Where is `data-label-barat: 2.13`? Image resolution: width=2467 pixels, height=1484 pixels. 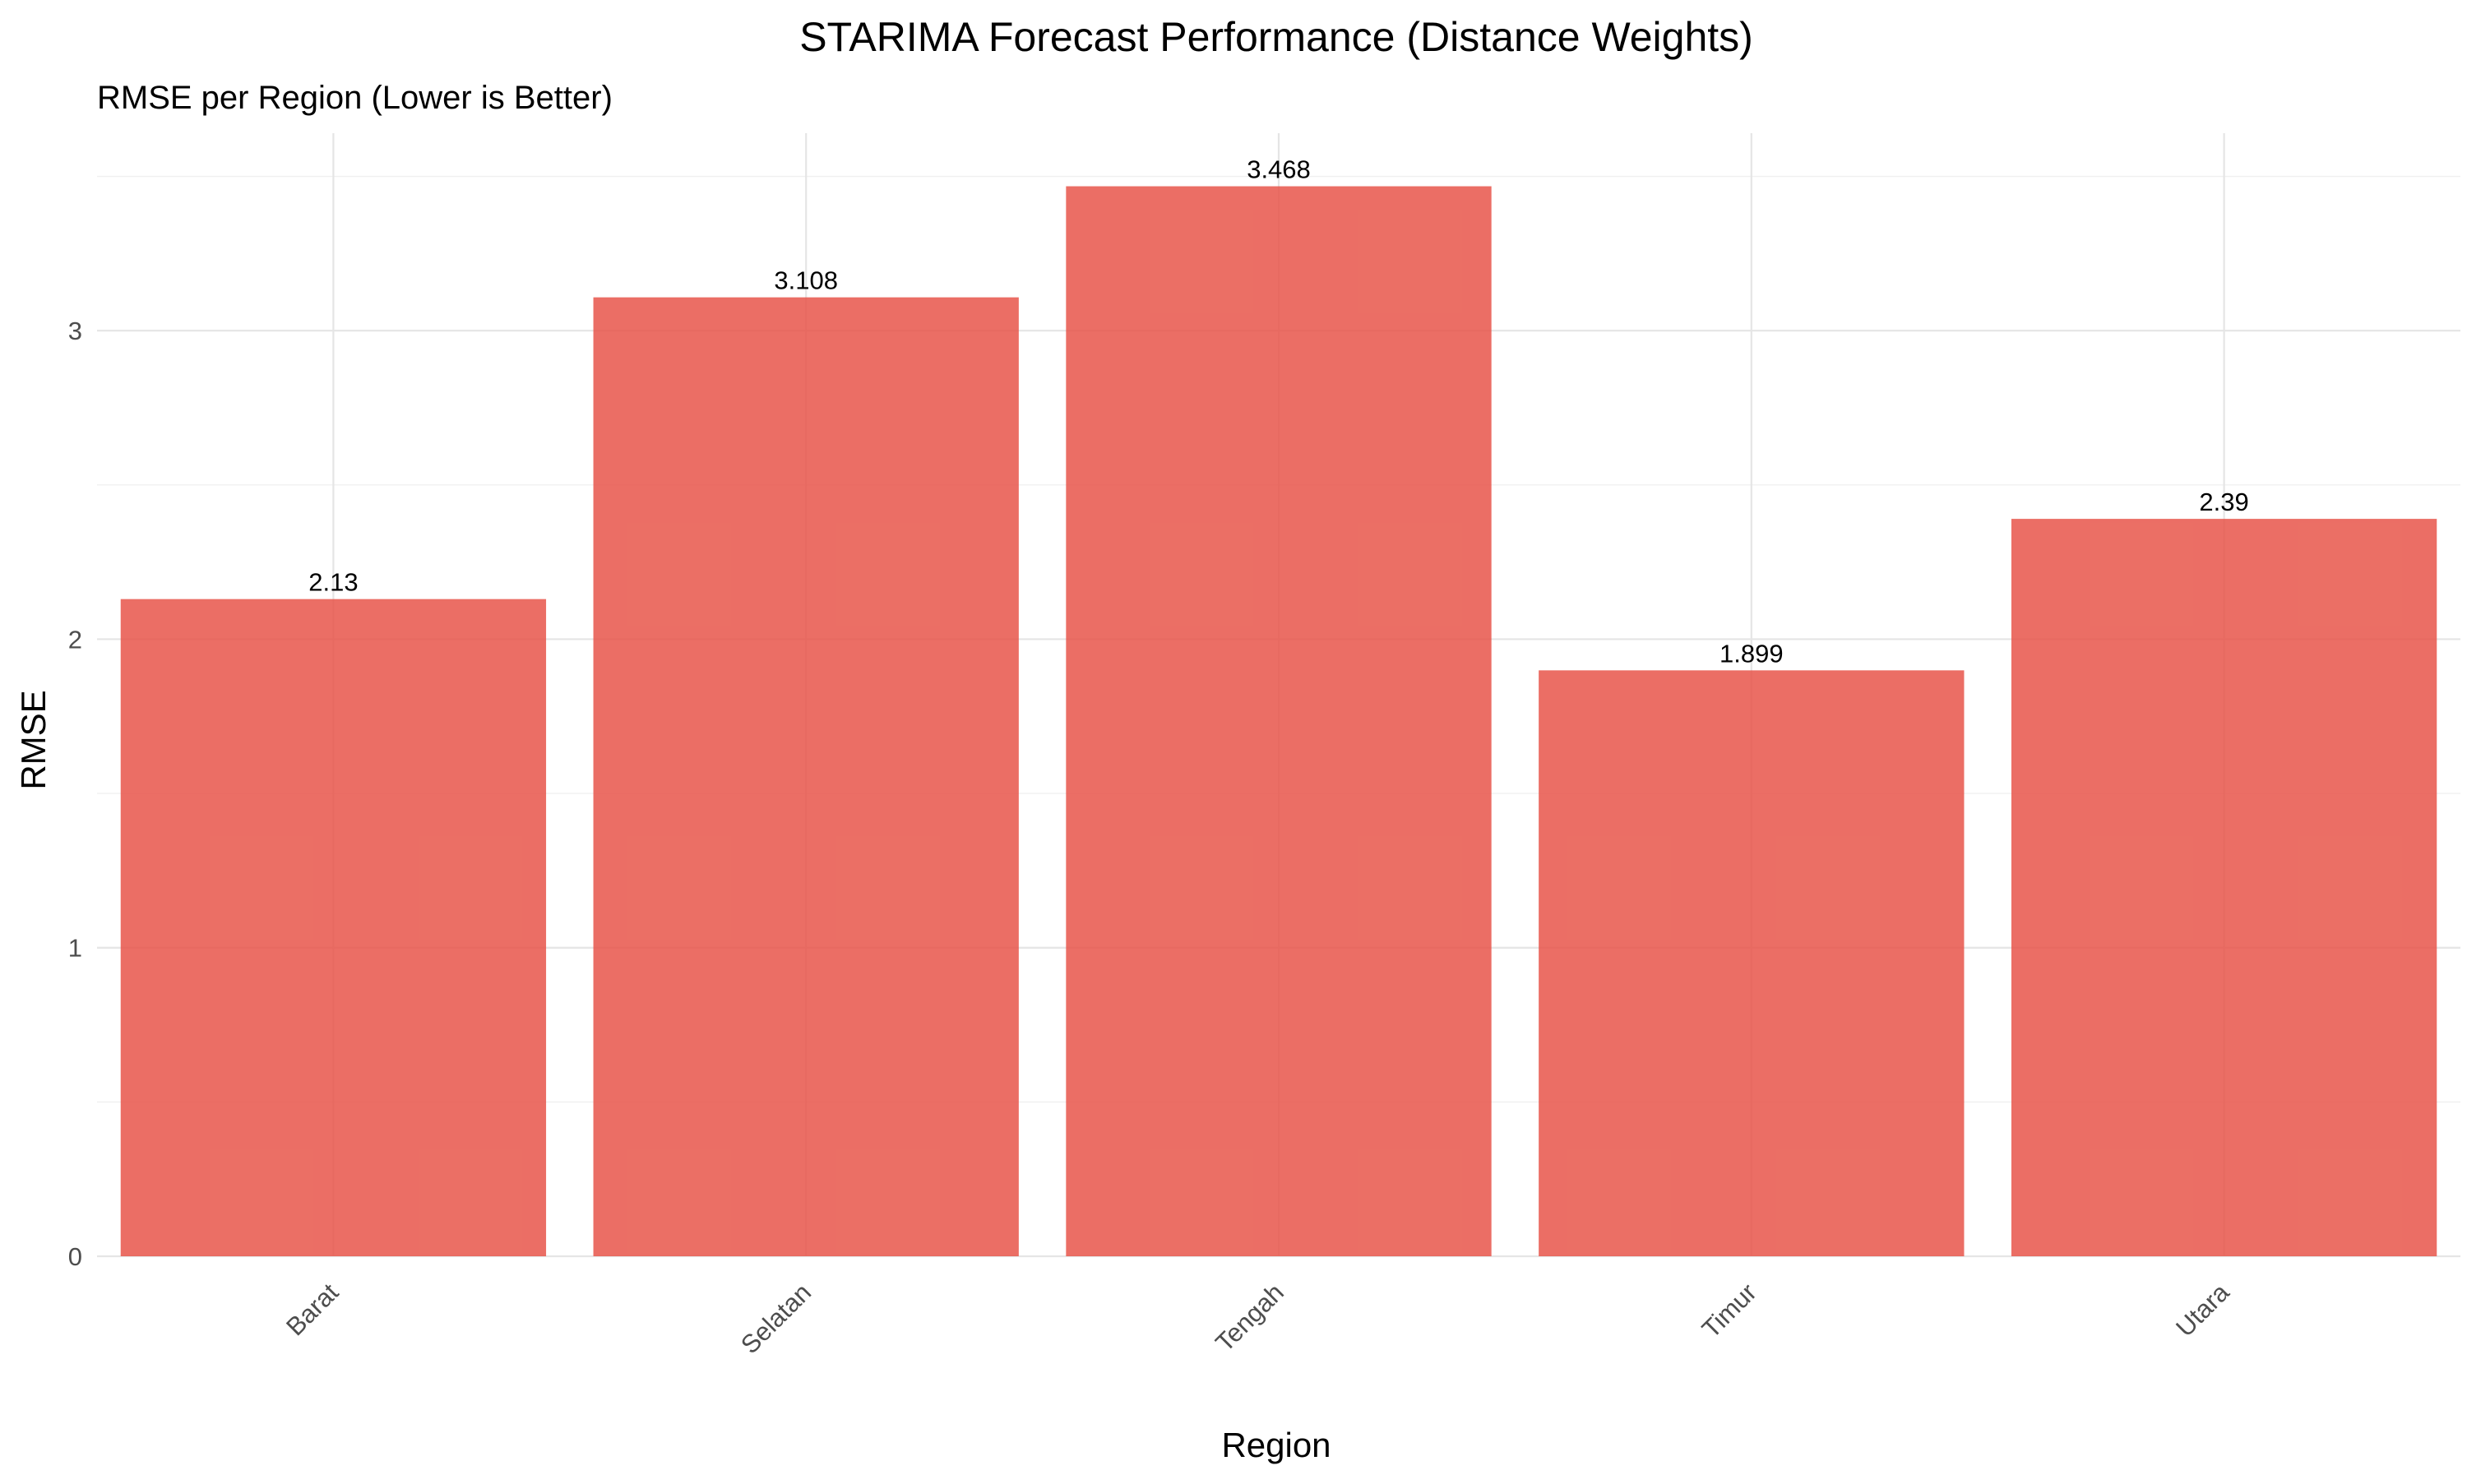
data-label-barat: 2.13 is located at coordinates (333, 582).